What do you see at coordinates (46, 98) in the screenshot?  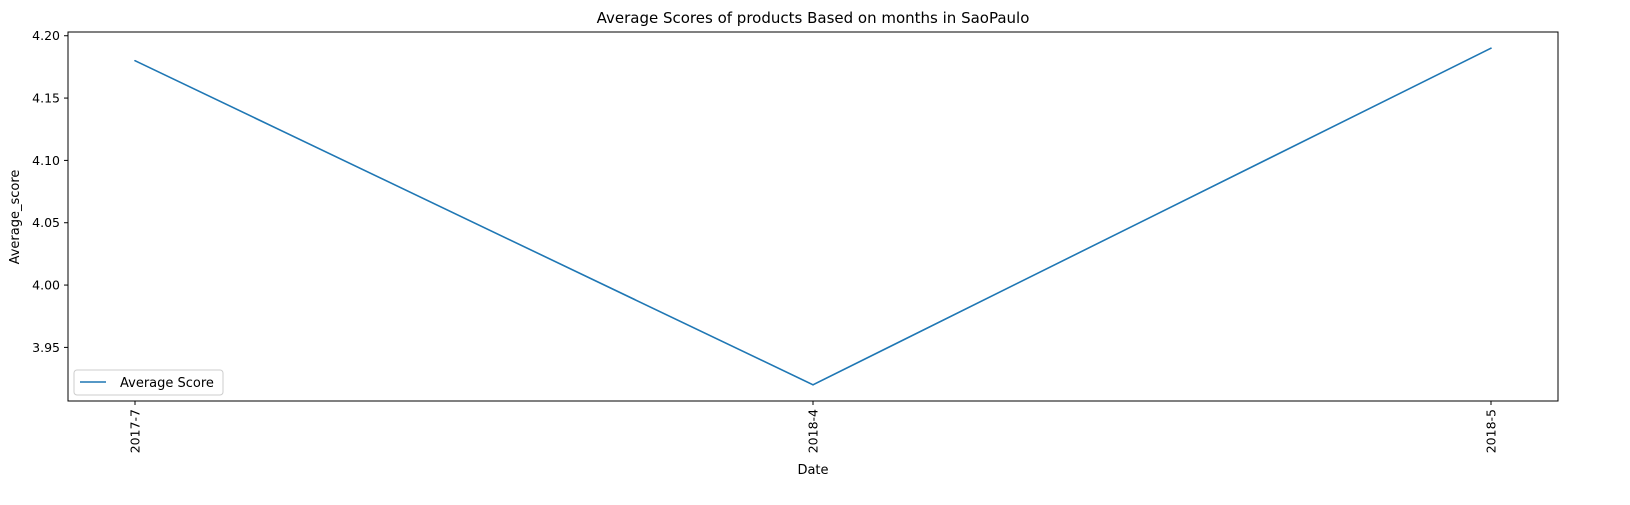 I see `y-tick-label: 4.15` at bounding box center [46, 98].